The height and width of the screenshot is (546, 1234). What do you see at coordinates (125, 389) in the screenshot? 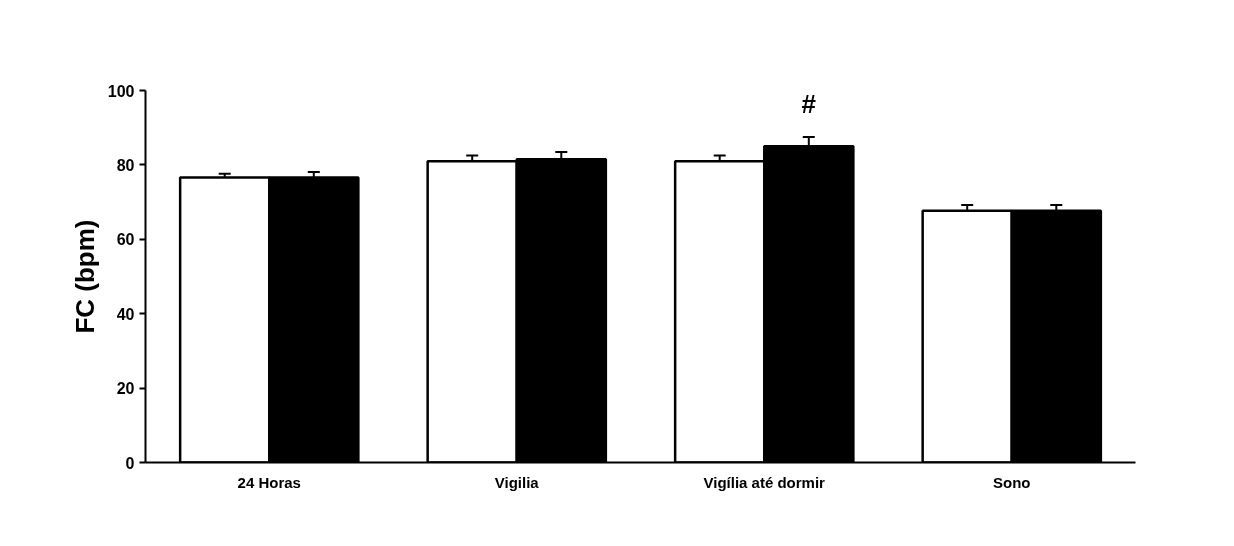
I see `y-tick-label: 20` at bounding box center [125, 389].